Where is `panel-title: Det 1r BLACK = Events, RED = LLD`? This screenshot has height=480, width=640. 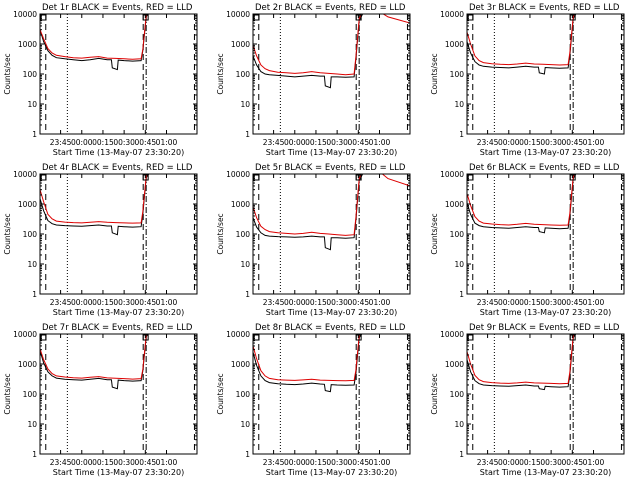 panel-title: Det 1r BLACK = Events, RED = LLD is located at coordinates (117, 8).